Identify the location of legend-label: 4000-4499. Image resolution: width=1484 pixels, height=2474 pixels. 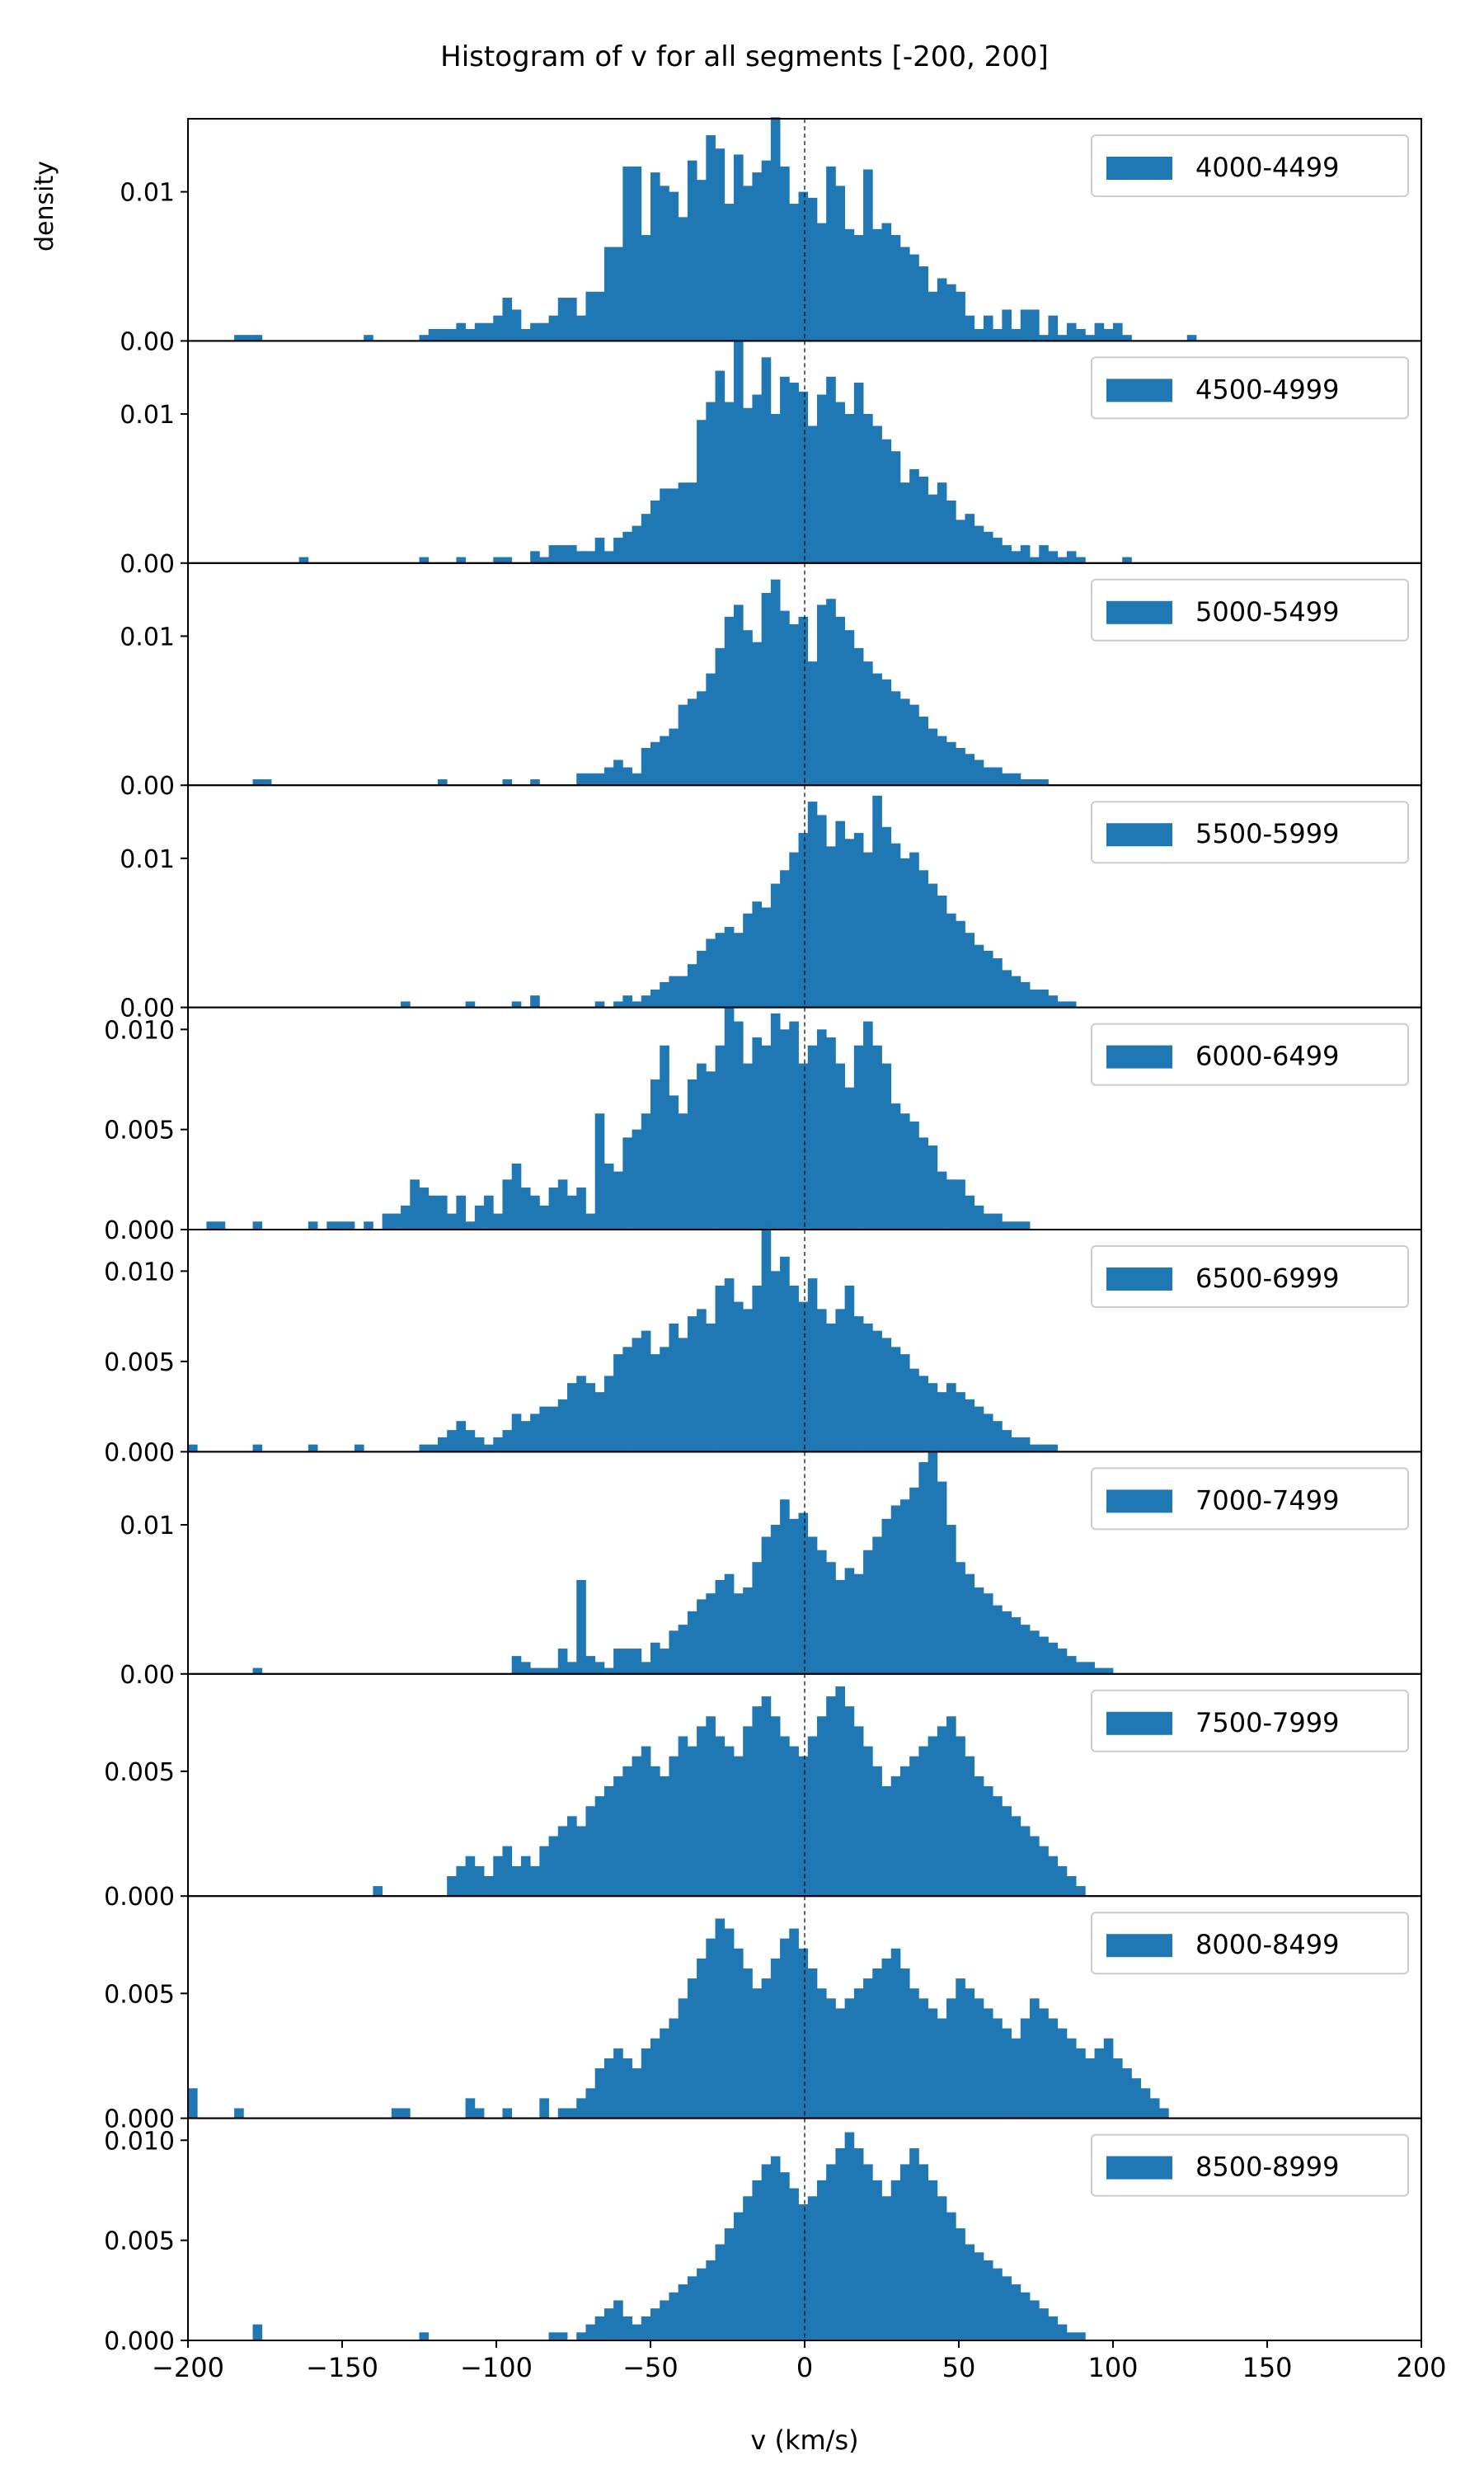
(1267, 167).